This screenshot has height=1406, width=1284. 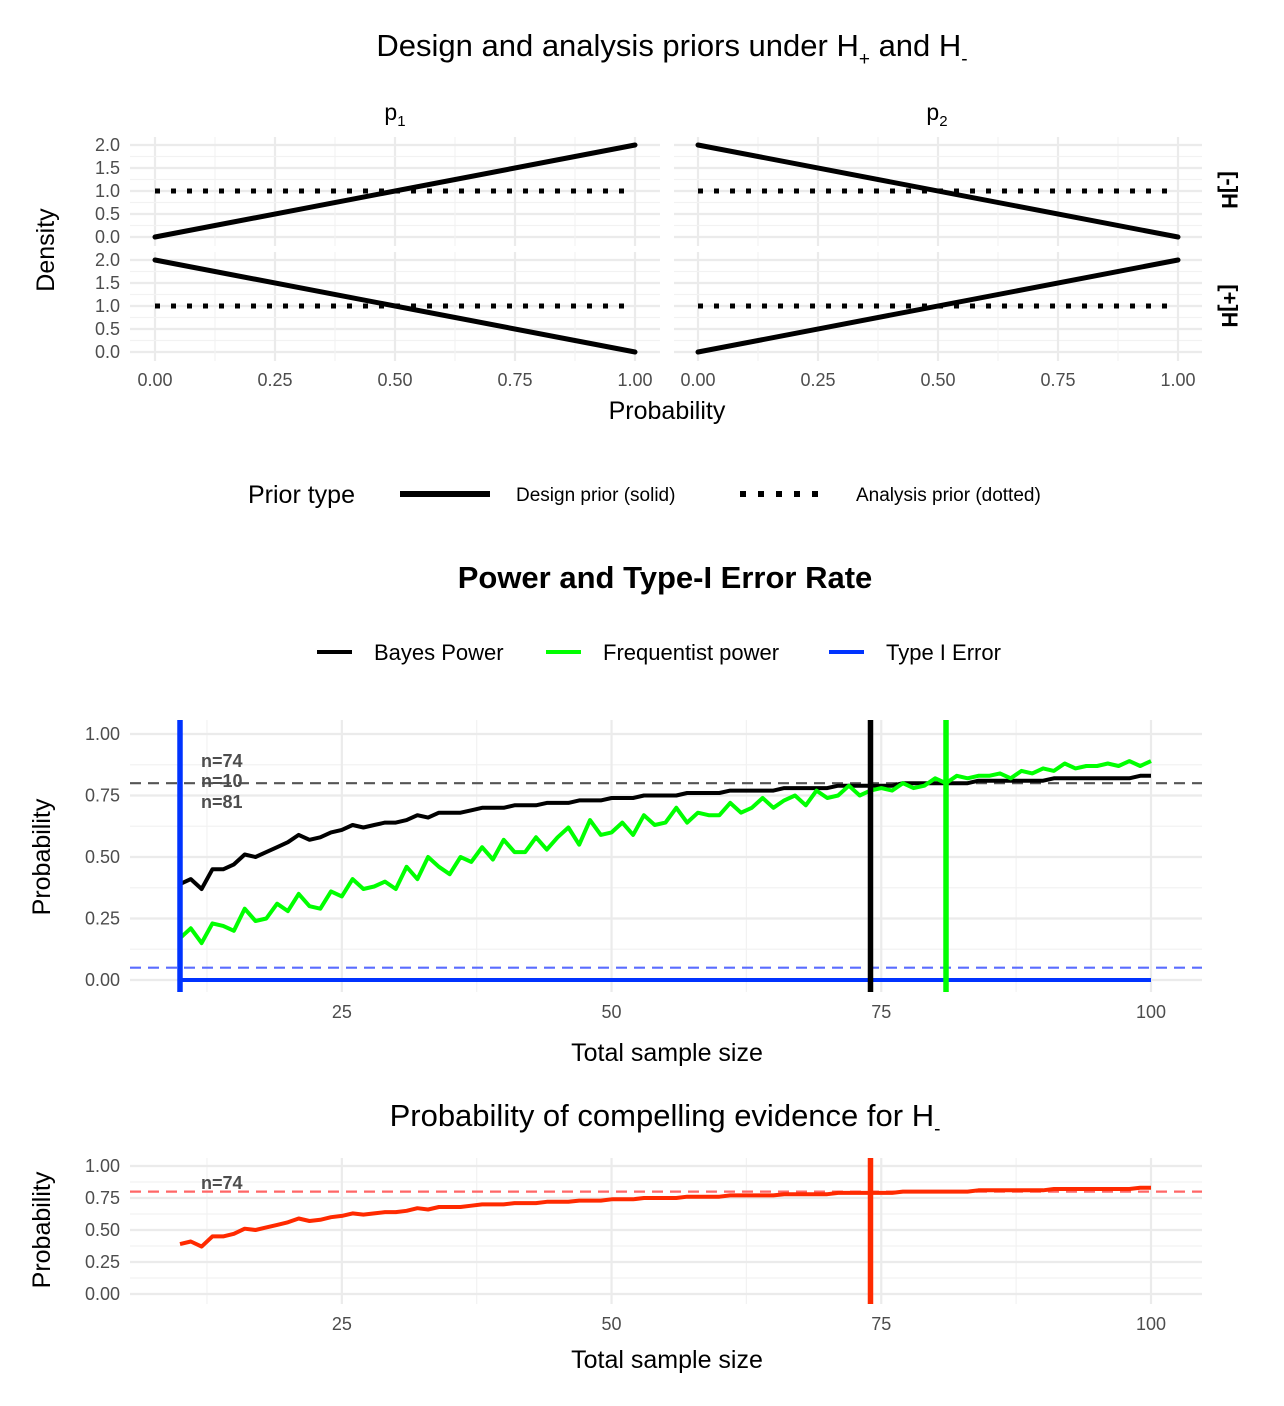 What do you see at coordinates (1229, 305) in the screenshot?
I see `facet-row-label-hplus: [+]H` at bounding box center [1229, 305].